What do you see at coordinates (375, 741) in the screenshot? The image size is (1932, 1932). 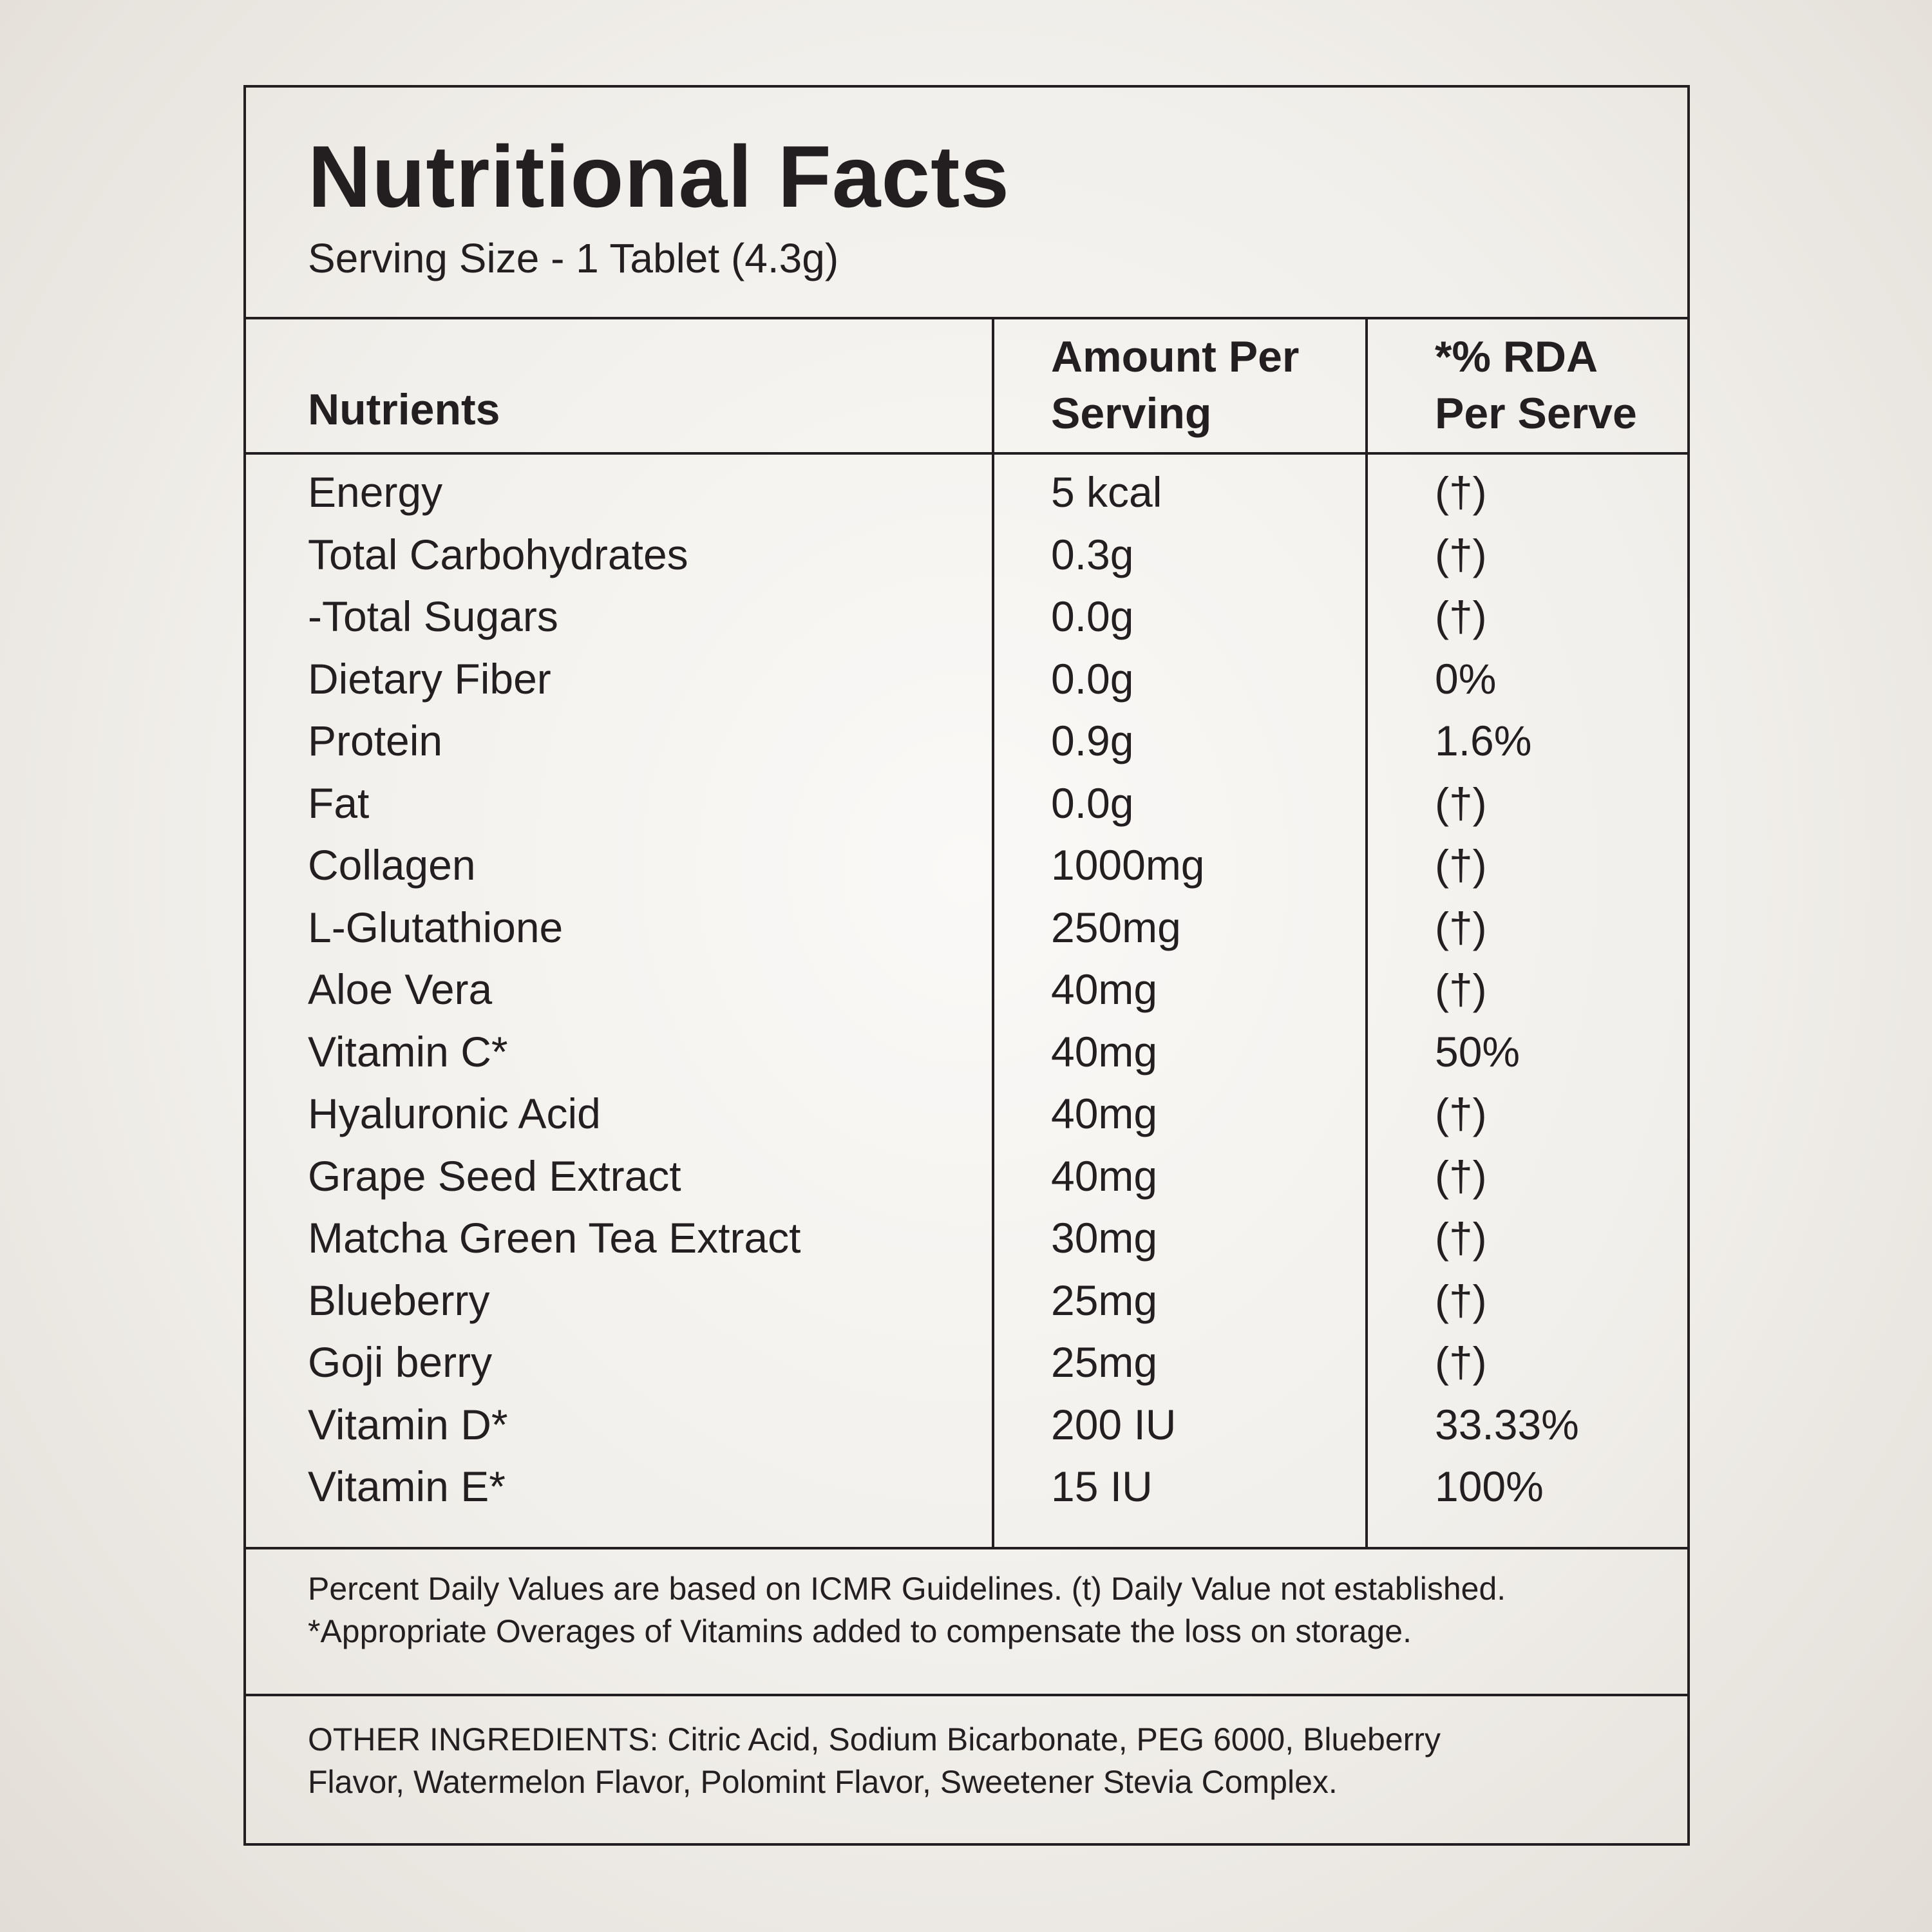 I see `nutrient-name: Protein` at bounding box center [375, 741].